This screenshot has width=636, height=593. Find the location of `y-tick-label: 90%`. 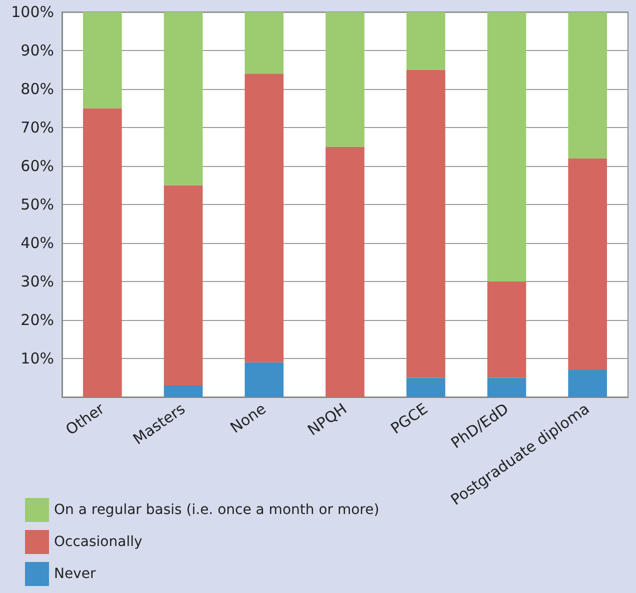

y-tick-label: 90% is located at coordinates (37, 51).